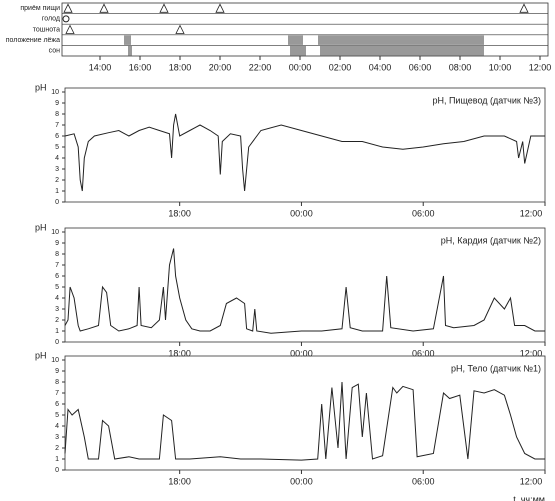 The height and width of the screenshot is (501, 555). Describe the element at coordinates (491, 240) in the screenshot. I see `chart-title: pH, Кардия (датчик №2)` at that location.